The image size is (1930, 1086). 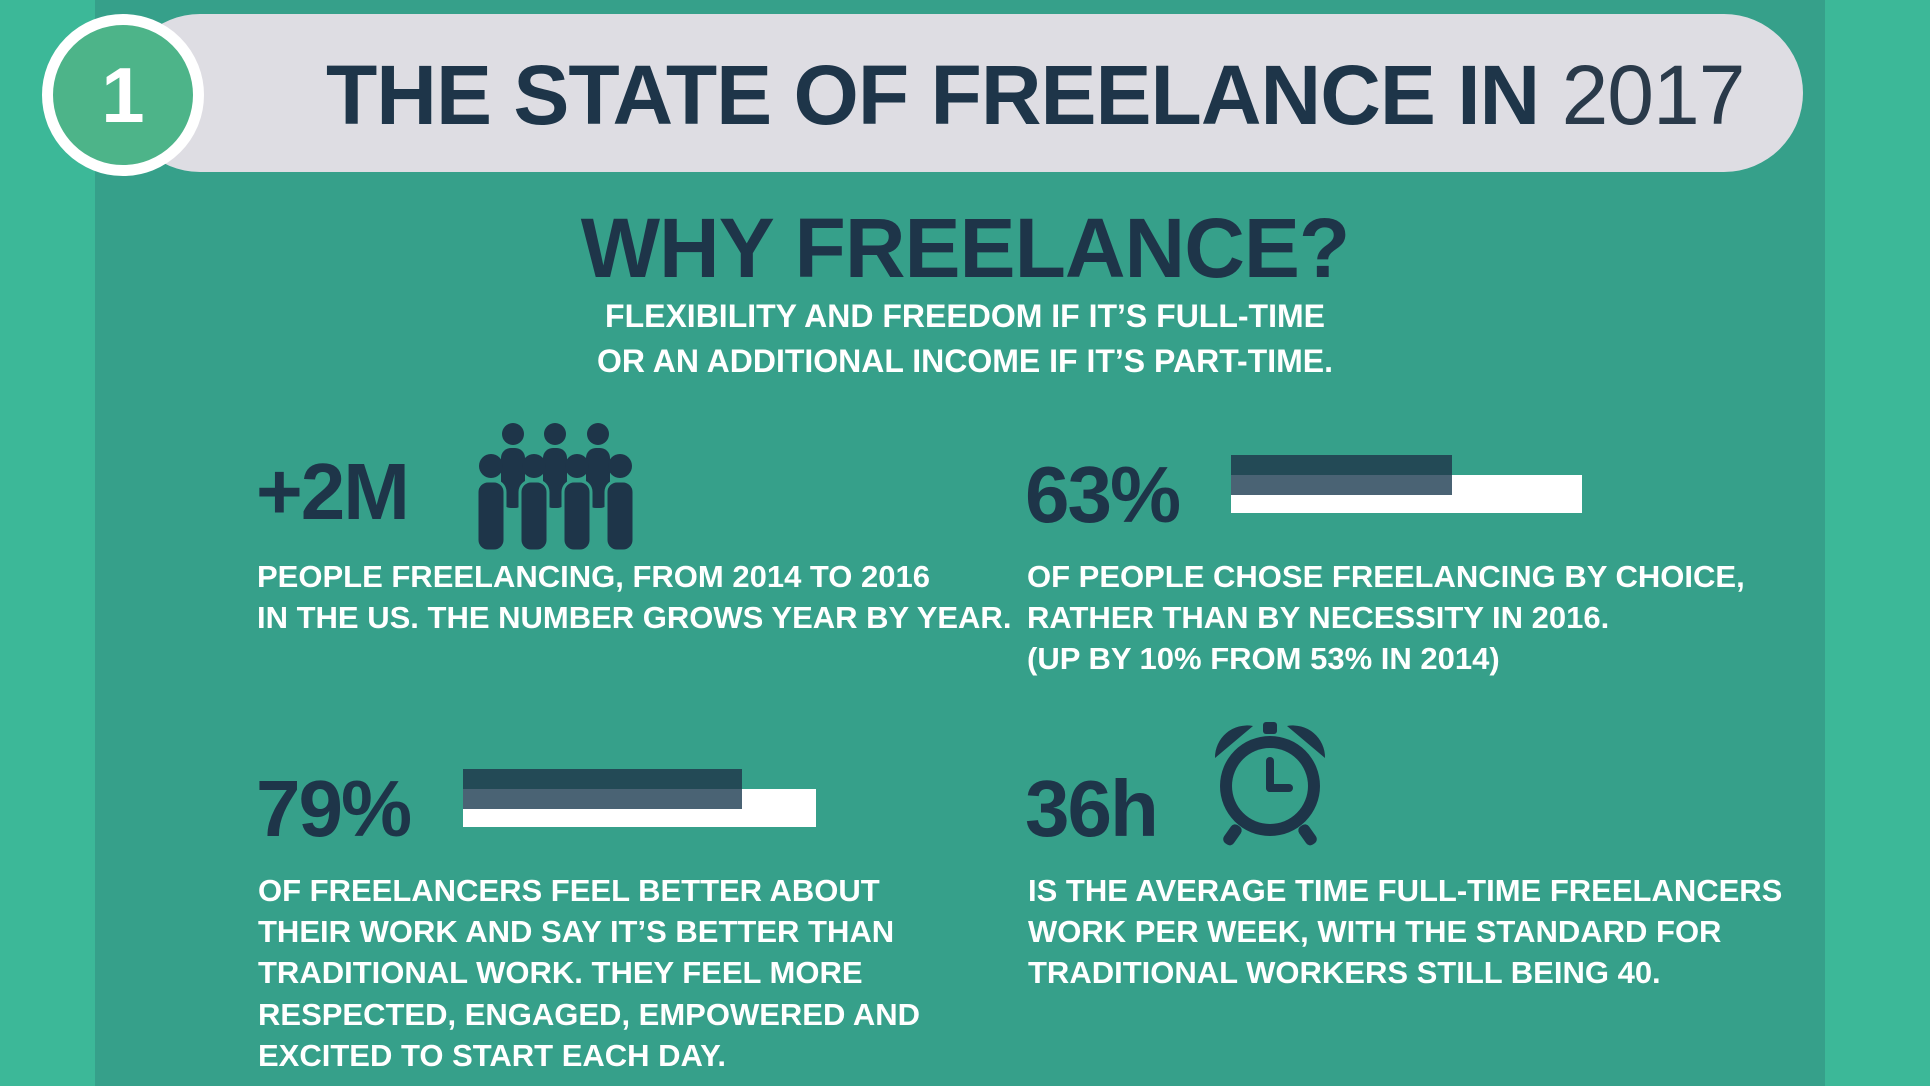 I want to click on alarm-clock-icon, so click(x=1270, y=784).